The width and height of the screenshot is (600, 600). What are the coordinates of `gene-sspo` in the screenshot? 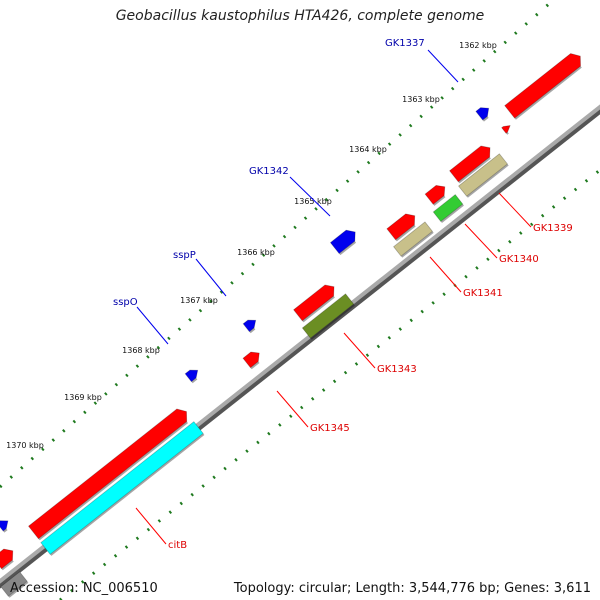 It's located at (191, 376).